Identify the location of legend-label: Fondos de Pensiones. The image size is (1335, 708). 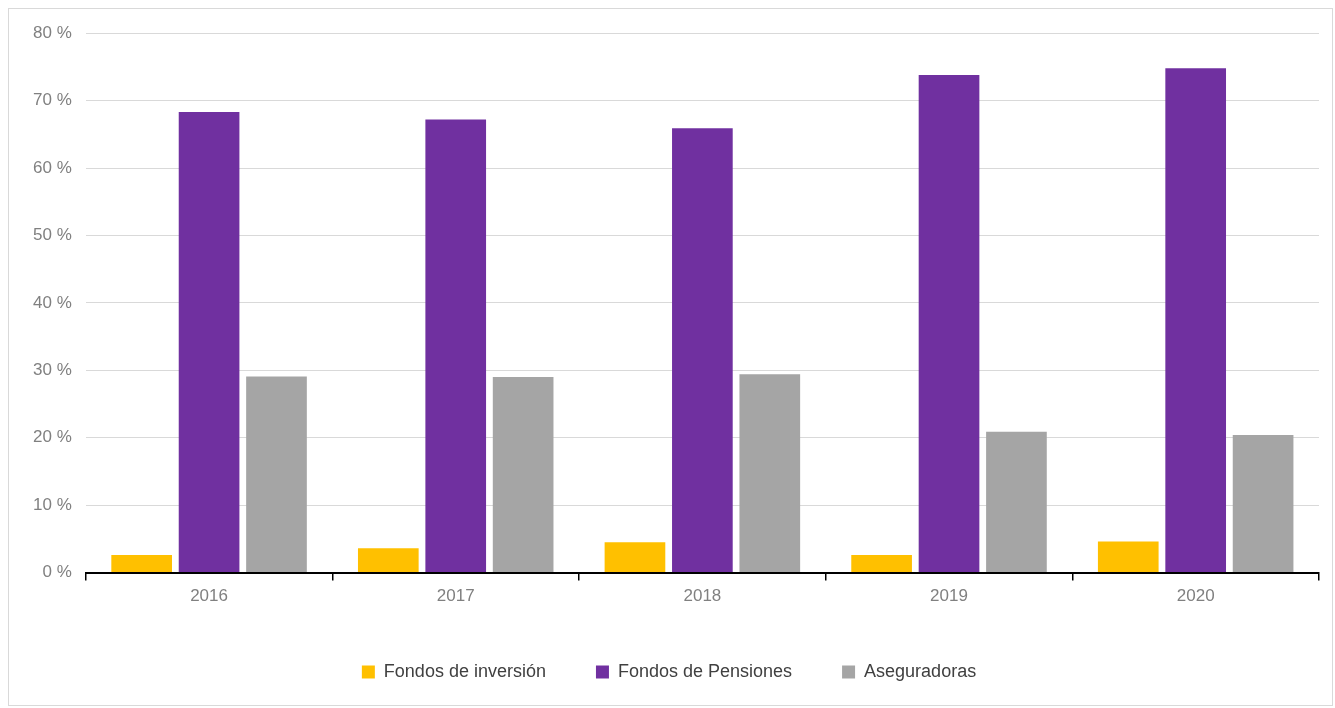
(705, 670).